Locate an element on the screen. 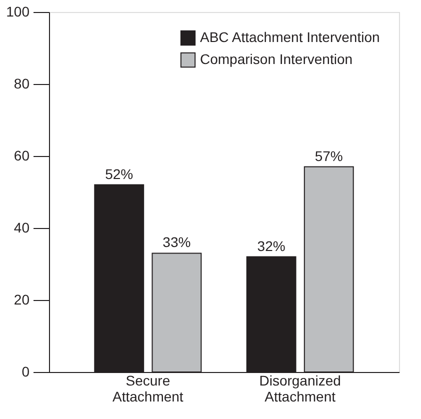  data-label: 57% is located at coordinates (328, 156).